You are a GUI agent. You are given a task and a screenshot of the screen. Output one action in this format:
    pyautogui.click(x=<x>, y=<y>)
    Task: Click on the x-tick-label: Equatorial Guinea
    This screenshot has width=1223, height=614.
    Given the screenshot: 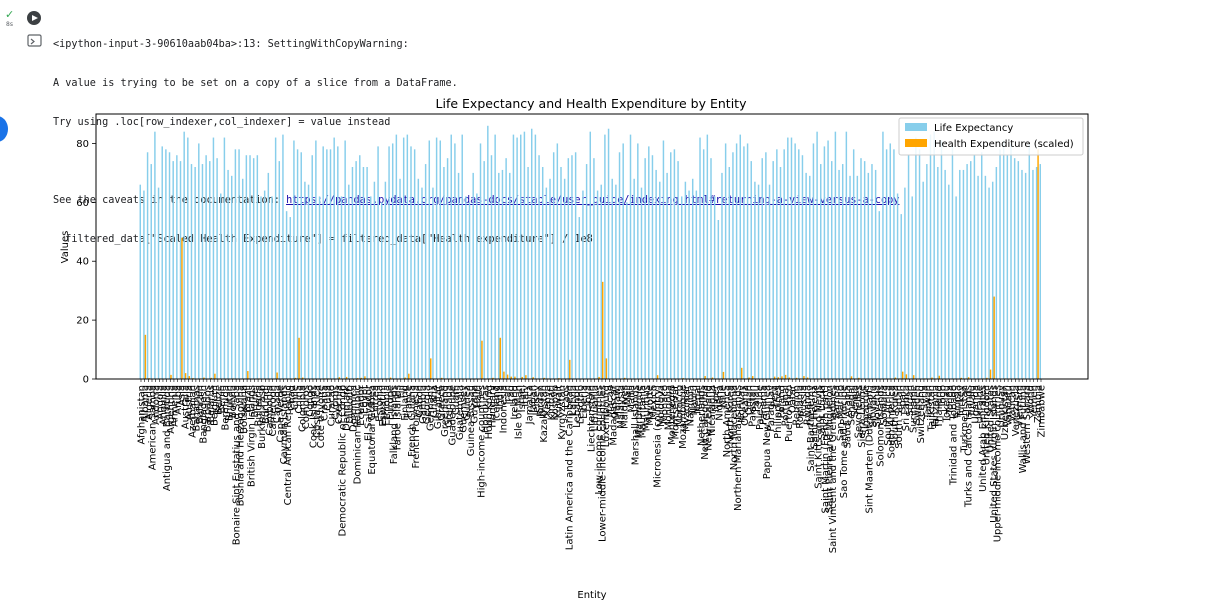 What is the action you would take?
    pyautogui.click(x=372, y=430)
    